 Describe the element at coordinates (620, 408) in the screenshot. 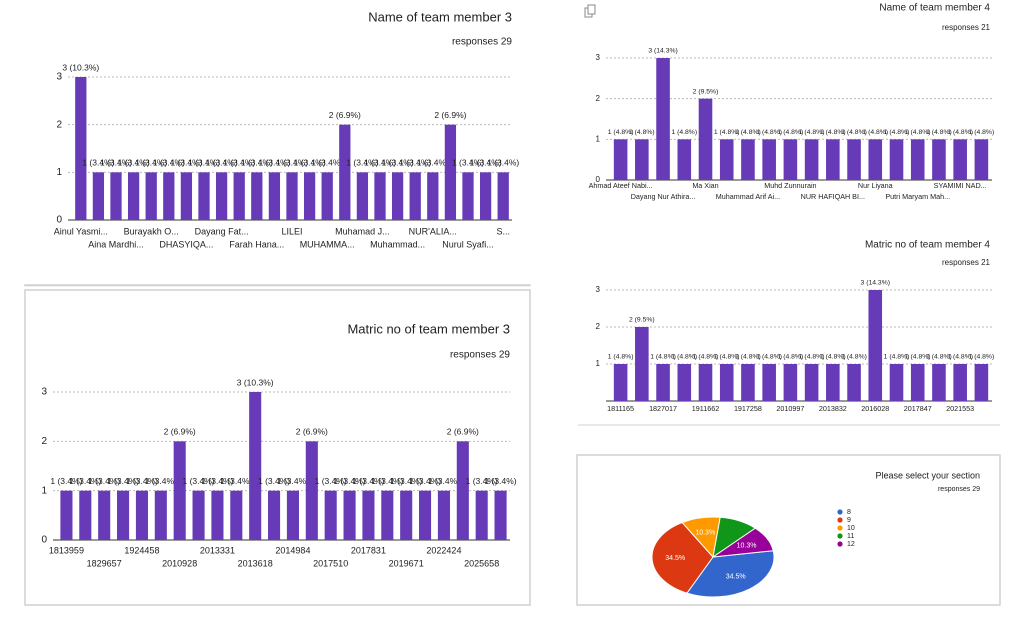

I see `x-tick-label: 1811165` at that location.